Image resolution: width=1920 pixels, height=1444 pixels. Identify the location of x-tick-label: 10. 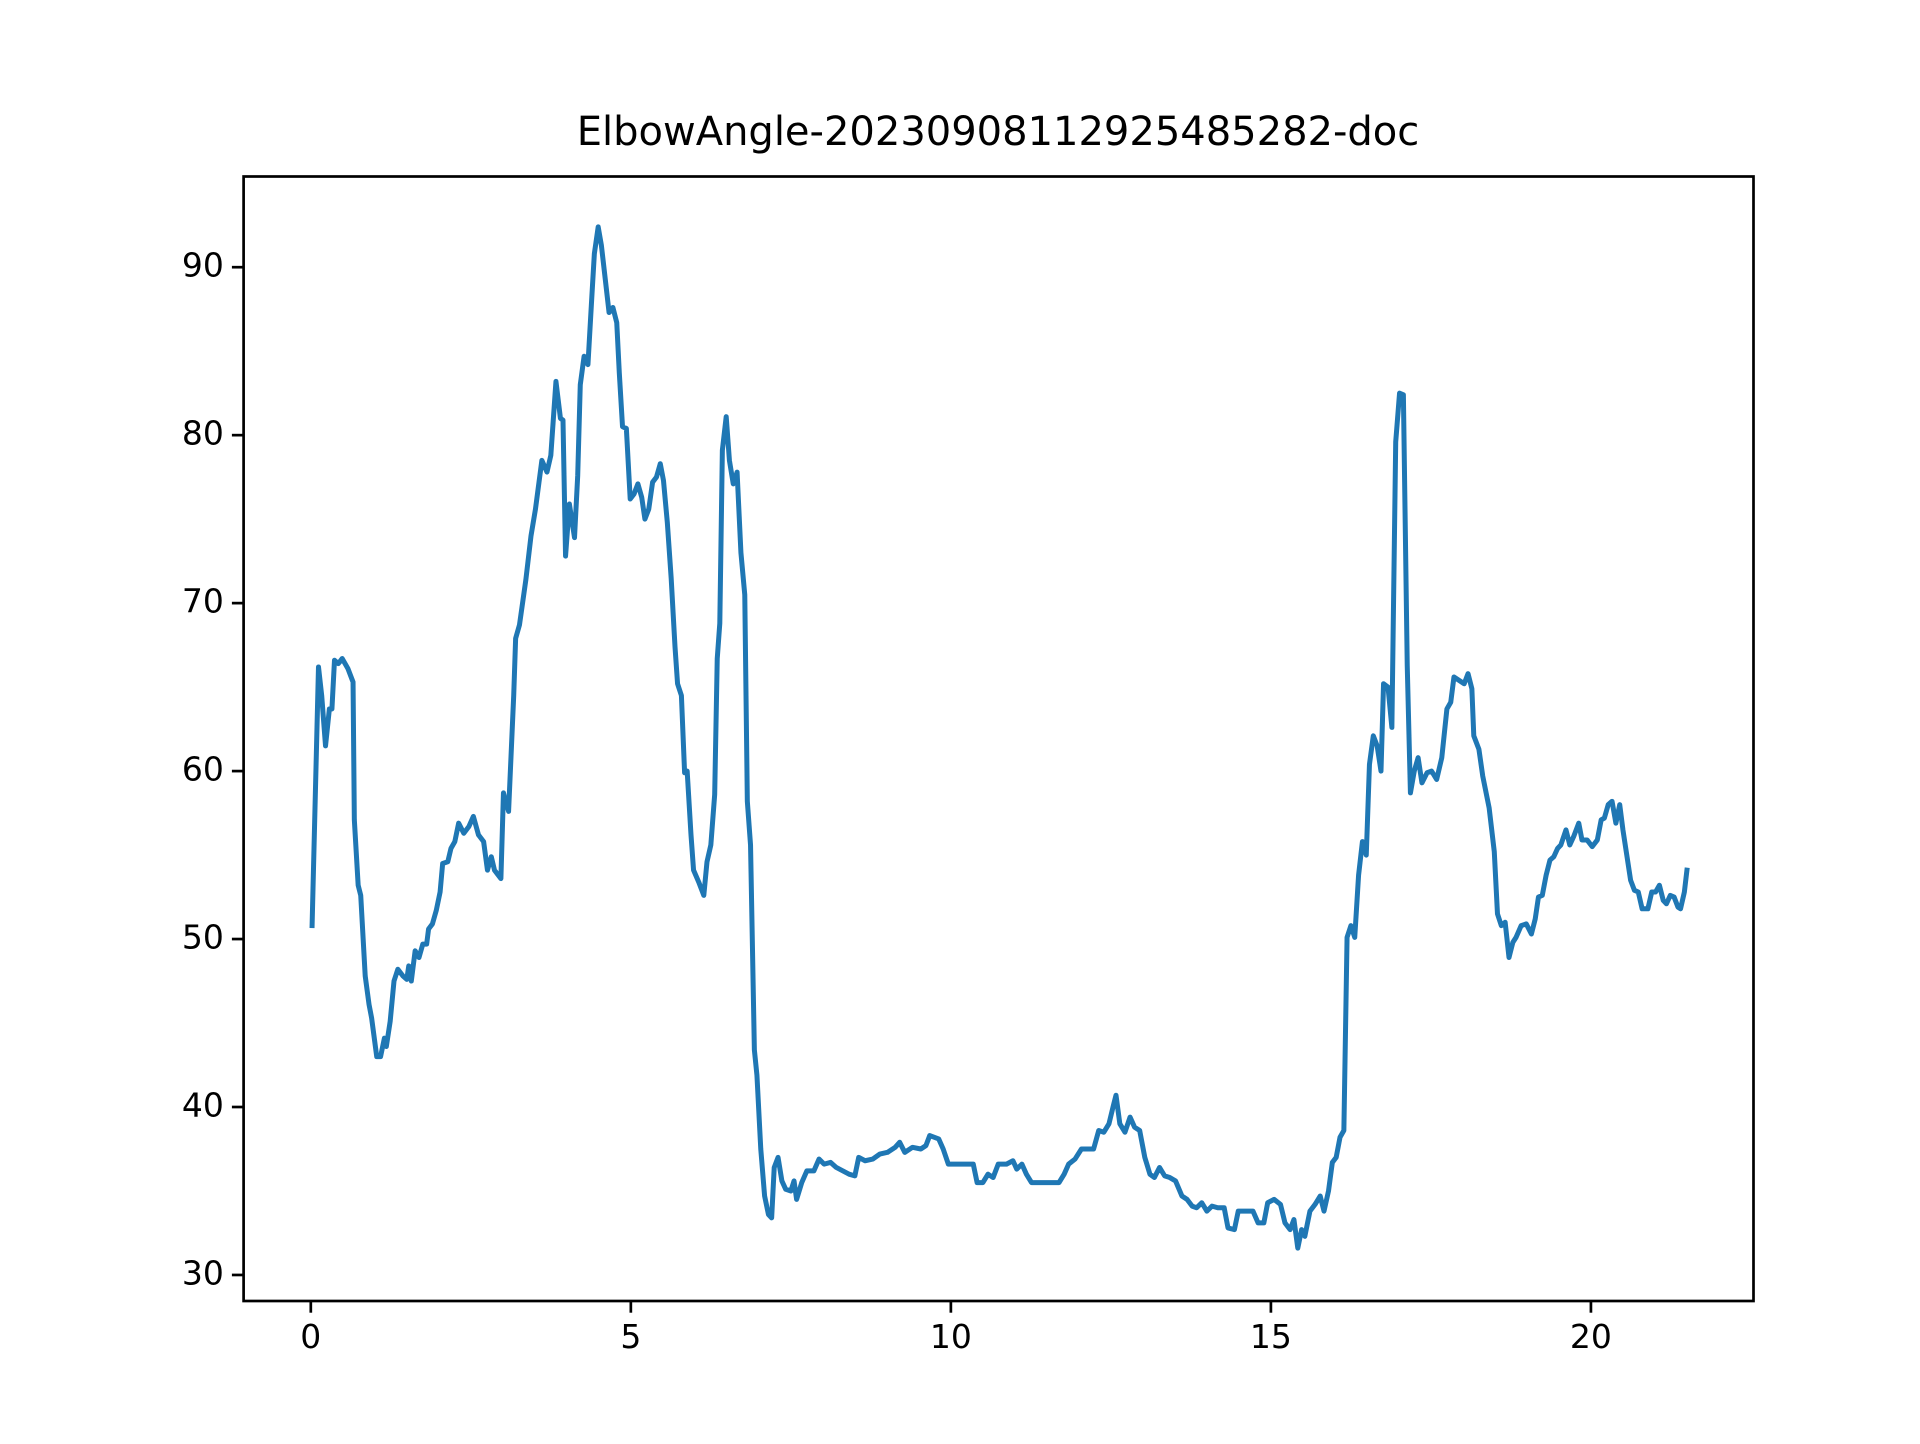
(951, 1336).